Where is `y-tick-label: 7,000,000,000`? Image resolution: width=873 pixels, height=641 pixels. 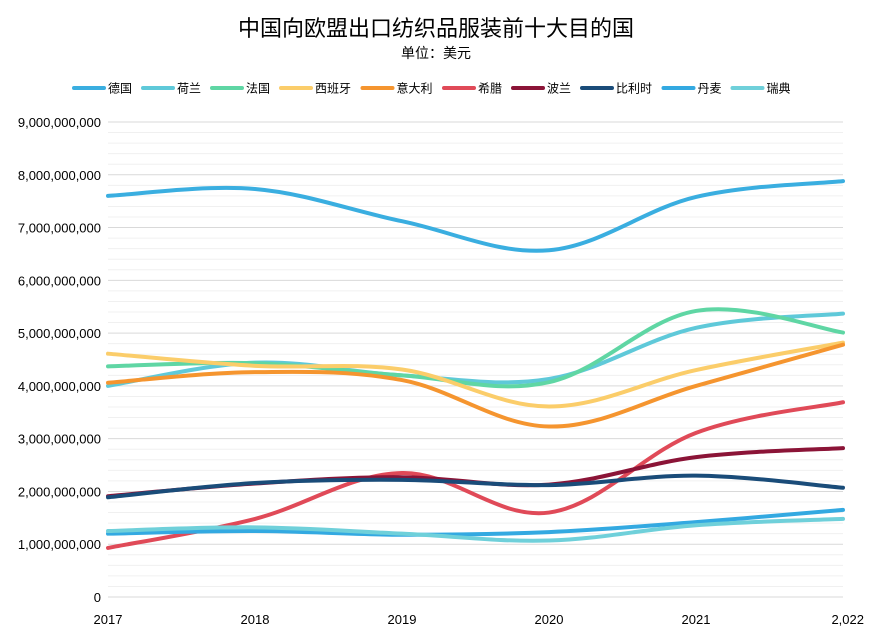
y-tick-label: 7,000,000,000 is located at coordinates (59, 228).